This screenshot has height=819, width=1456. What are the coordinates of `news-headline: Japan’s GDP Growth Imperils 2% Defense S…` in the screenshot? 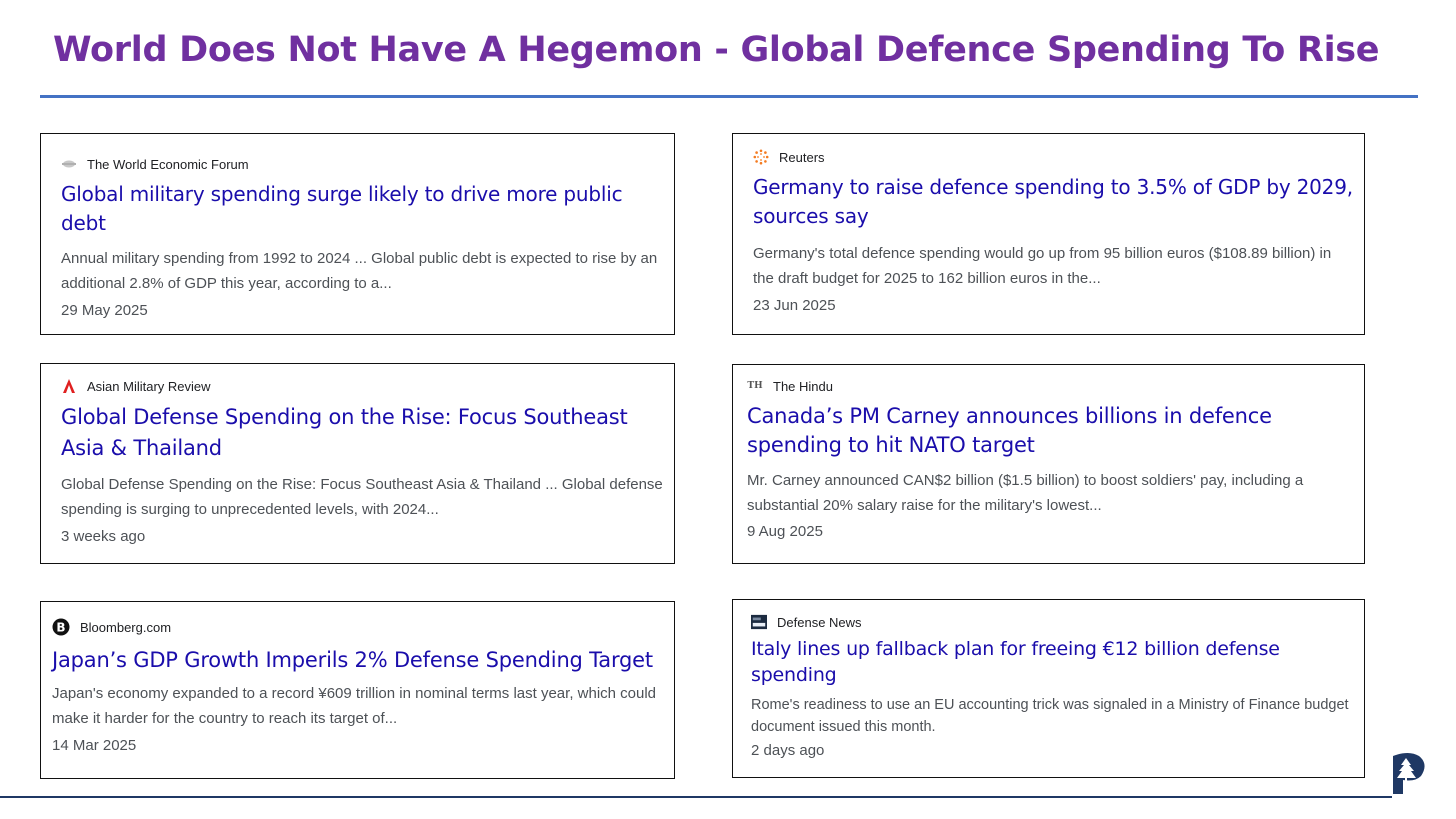 It's located at (352, 660).